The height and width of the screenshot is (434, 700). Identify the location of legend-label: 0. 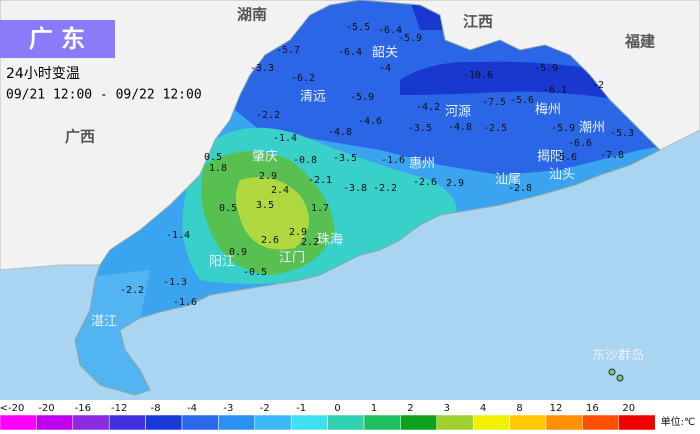
(337, 408).